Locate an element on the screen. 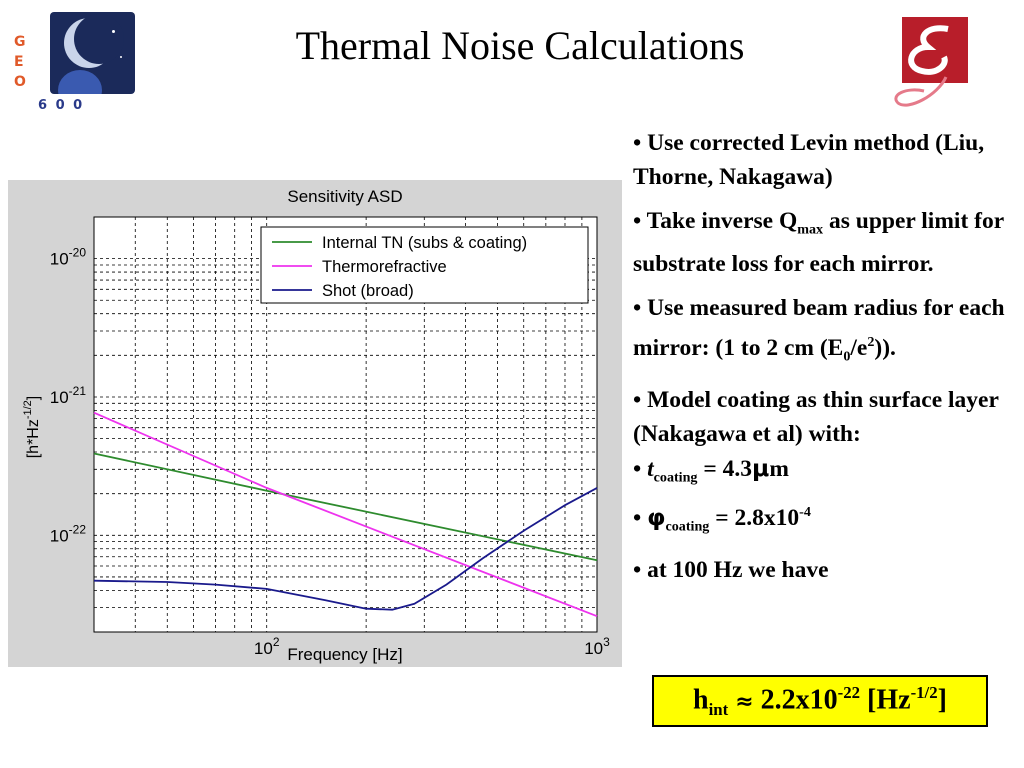  result-highlight-box: hint ≈ 2.2x10-22 [Hz-1/2] is located at coordinates (820, 701).